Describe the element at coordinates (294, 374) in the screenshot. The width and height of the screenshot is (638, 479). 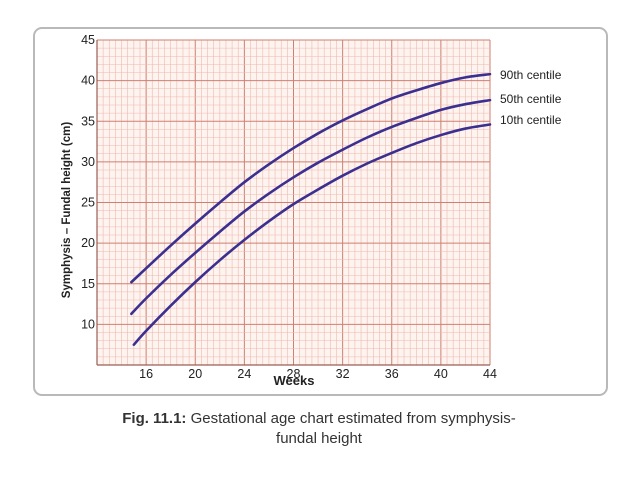
I see `x-tick-label: 28` at that location.